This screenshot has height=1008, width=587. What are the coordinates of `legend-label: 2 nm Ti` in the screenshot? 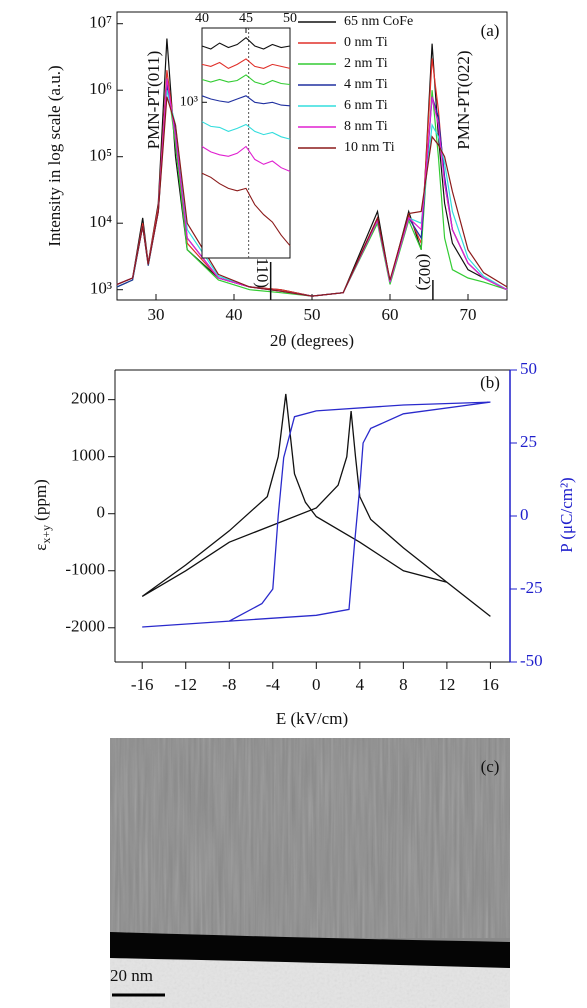 It's located at (366, 63).